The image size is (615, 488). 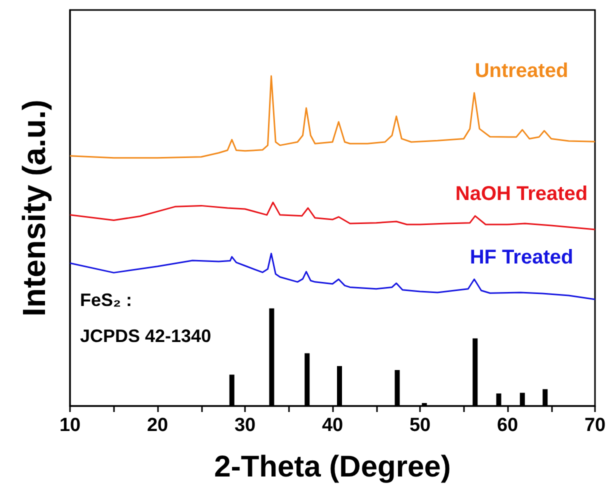 I want to click on series-label: NaOH Treated, so click(x=521, y=193).